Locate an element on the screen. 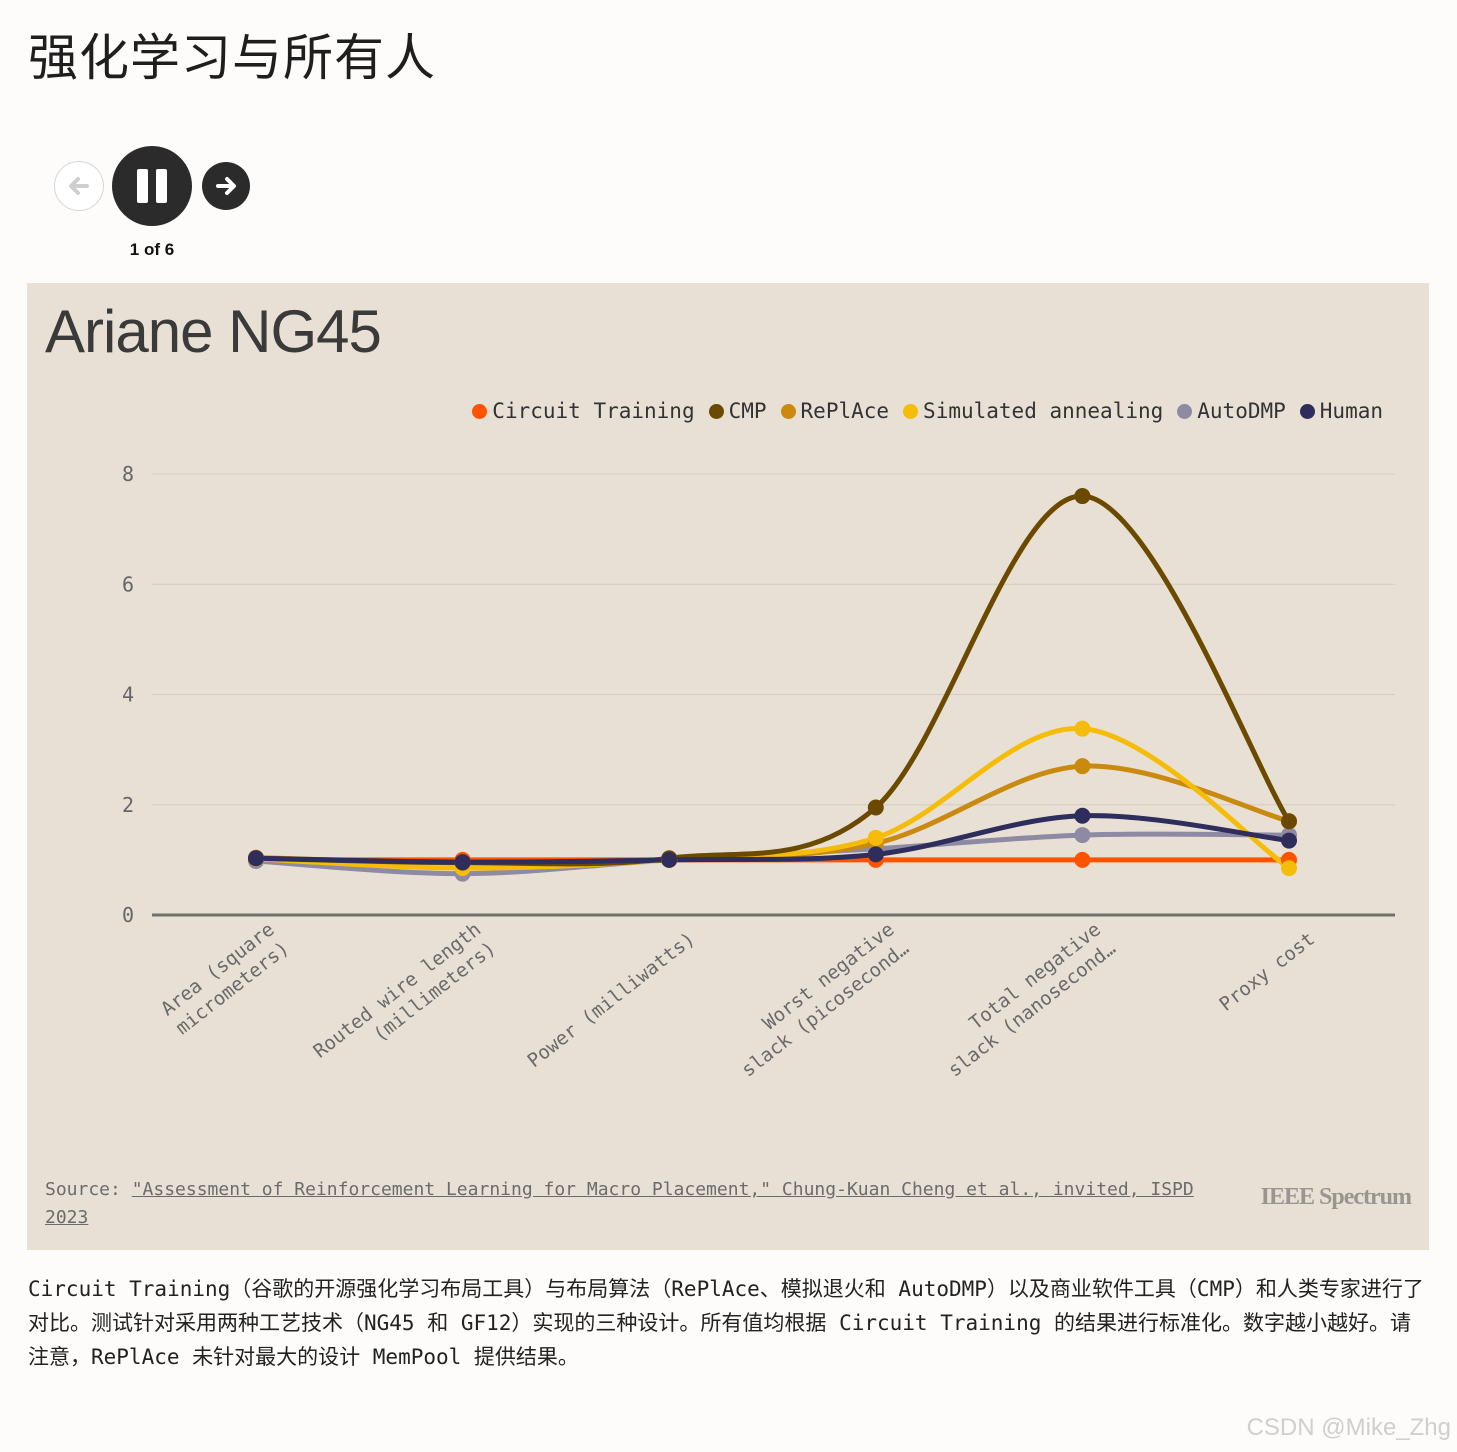 This screenshot has height=1452, width=1457. legend-label: Simulated annealing is located at coordinates (1043, 411).